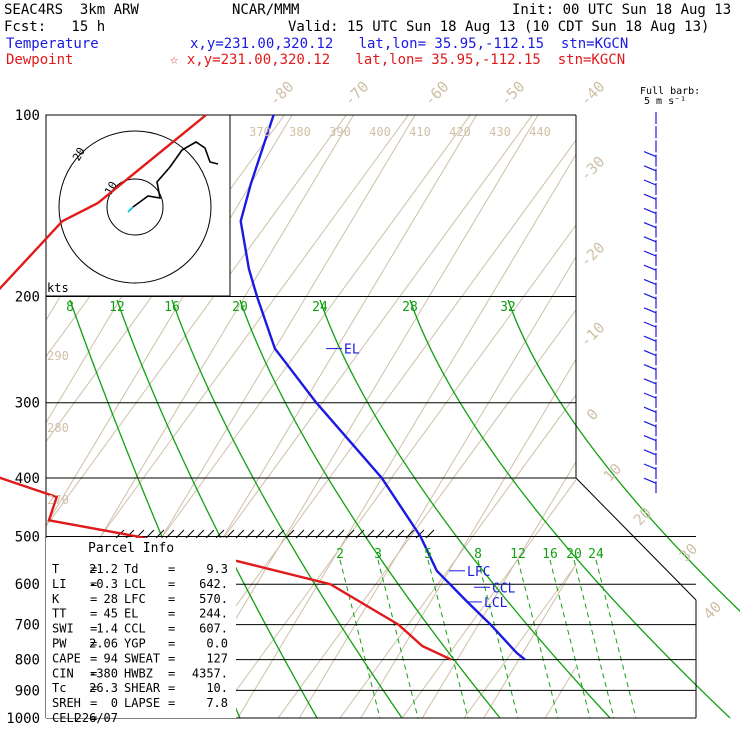  I want to click on parcel-row-label: LI, so click(59, 584).